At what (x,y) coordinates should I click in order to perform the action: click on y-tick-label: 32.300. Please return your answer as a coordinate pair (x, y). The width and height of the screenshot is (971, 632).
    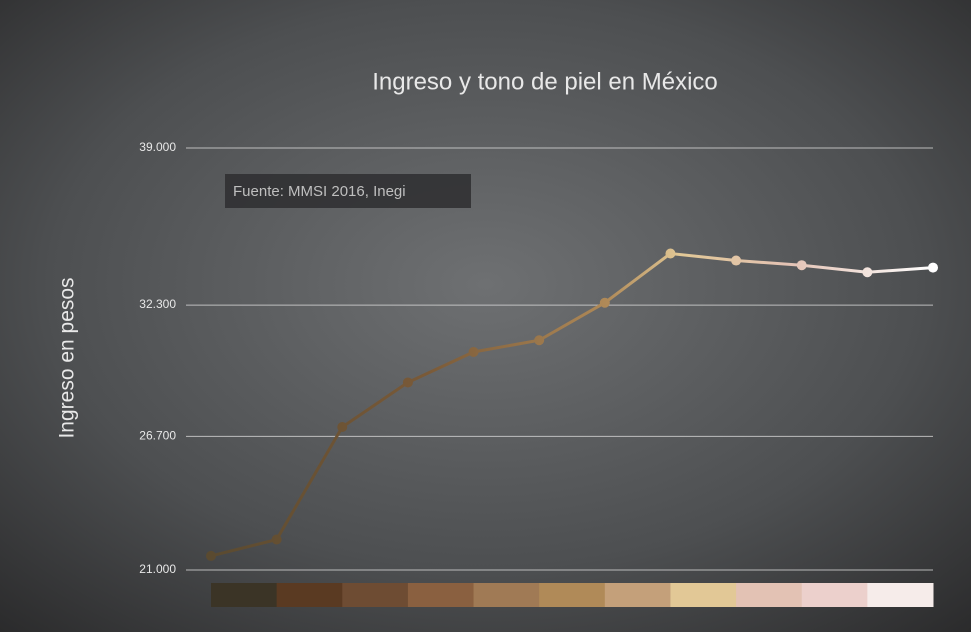
    Looking at the image, I should click on (157, 304).